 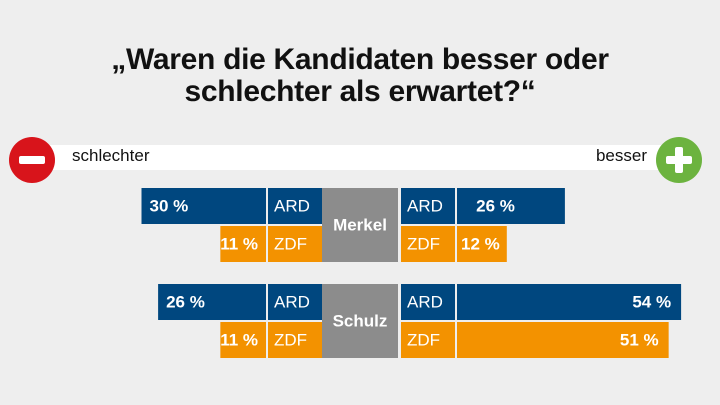 What do you see at coordinates (563, 340) in the screenshot?
I see `bar-schulz-zdf-better` at bounding box center [563, 340].